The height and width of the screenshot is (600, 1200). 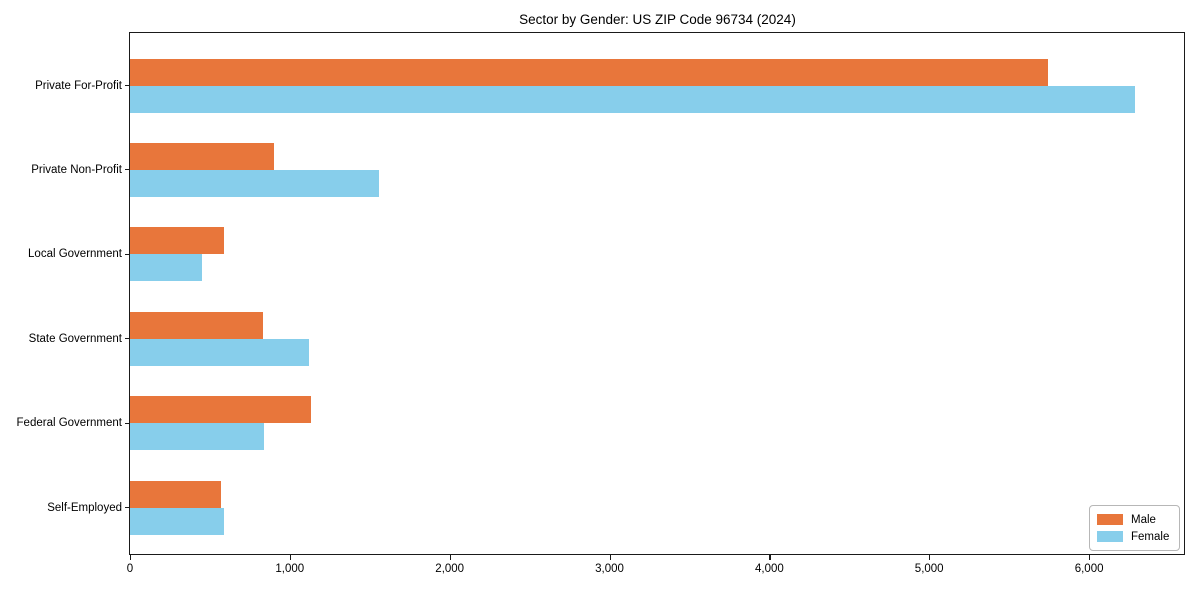 What do you see at coordinates (609, 569) in the screenshot?
I see `x-tick-label: 3,000` at bounding box center [609, 569].